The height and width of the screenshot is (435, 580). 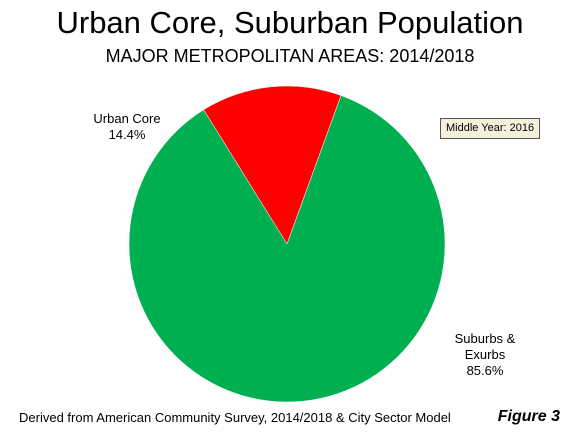 What do you see at coordinates (127, 134) in the screenshot?
I see `urban-core-value: 14.4%` at bounding box center [127, 134].